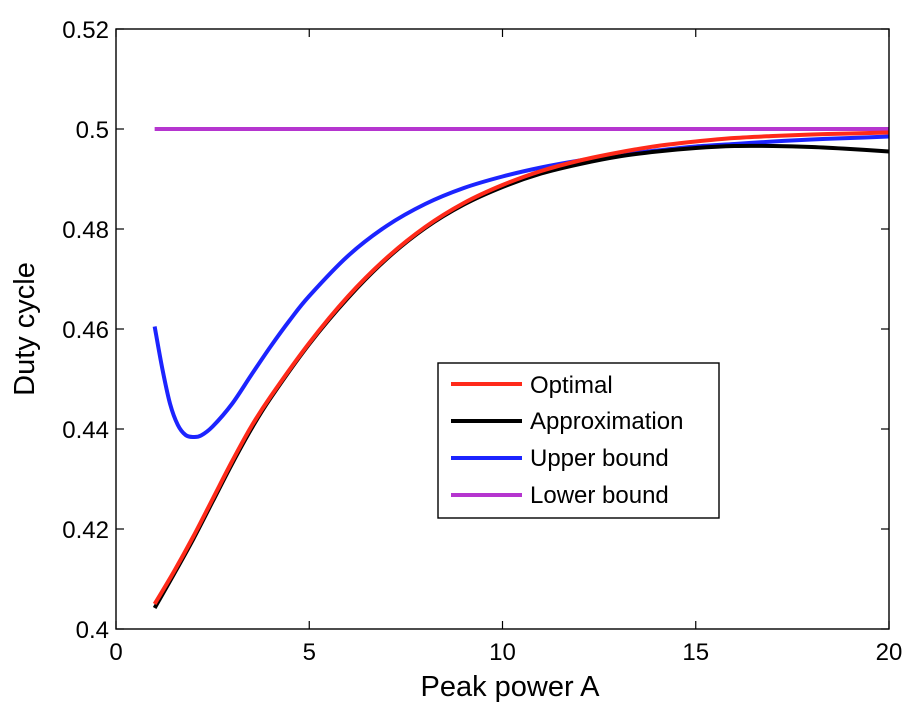 The width and height of the screenshot is (910, 708). Describe the element at coordinates (85, 430) in the screenshot. I see `y-tick-label: 0.44` at that location.